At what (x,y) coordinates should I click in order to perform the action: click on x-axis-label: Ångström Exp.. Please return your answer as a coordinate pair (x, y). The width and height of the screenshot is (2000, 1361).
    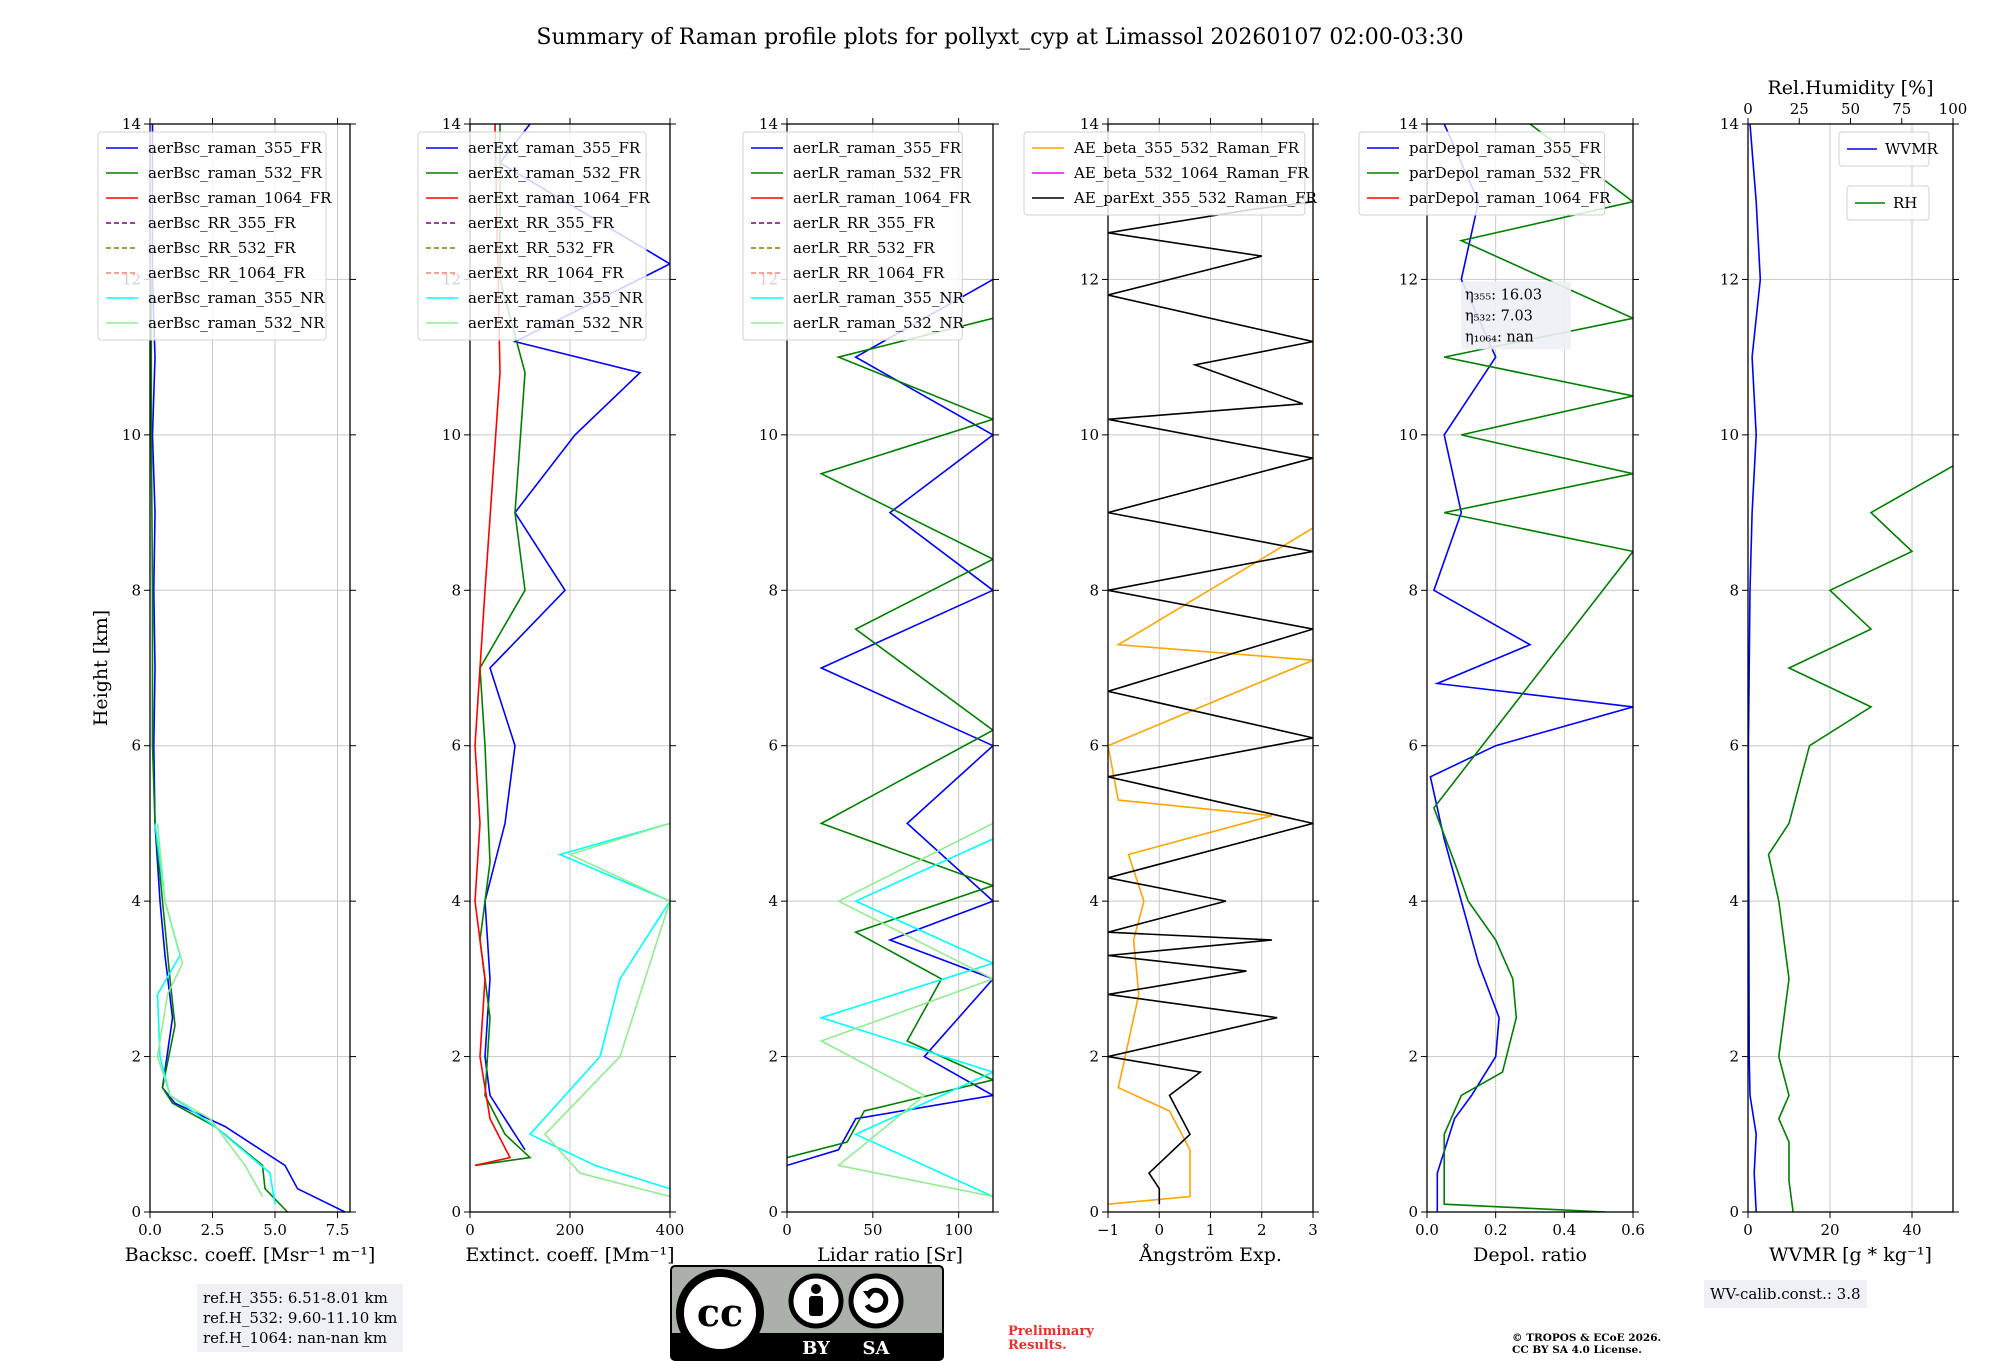
    Looking at the image, I should click on (1210, 1255).